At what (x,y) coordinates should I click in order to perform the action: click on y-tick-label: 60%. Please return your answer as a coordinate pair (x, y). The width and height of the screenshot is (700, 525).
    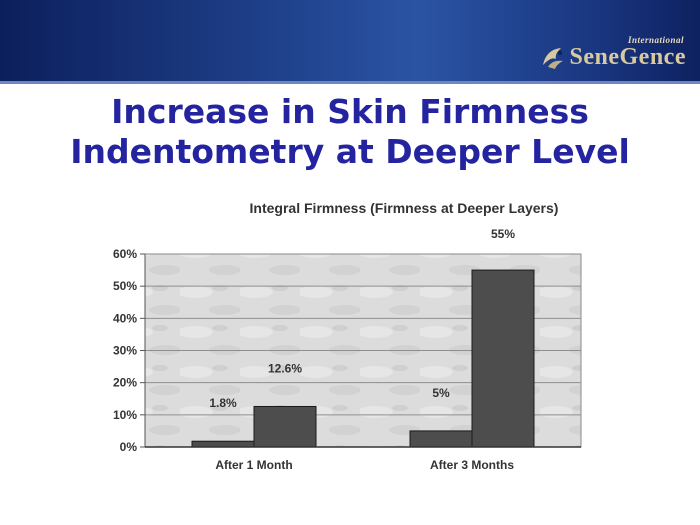
    Looking at the image, I should click on (125, 254).